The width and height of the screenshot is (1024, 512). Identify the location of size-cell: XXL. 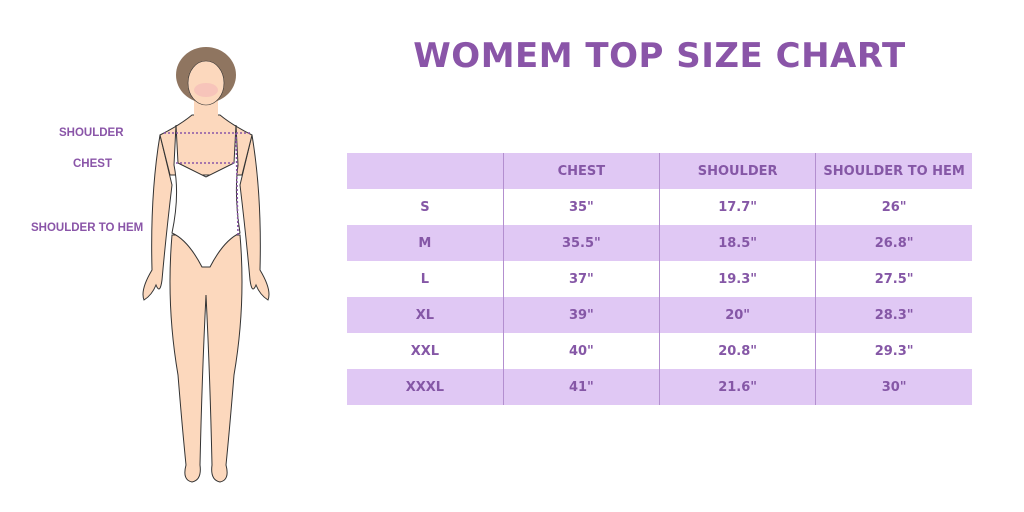
(425, 351).